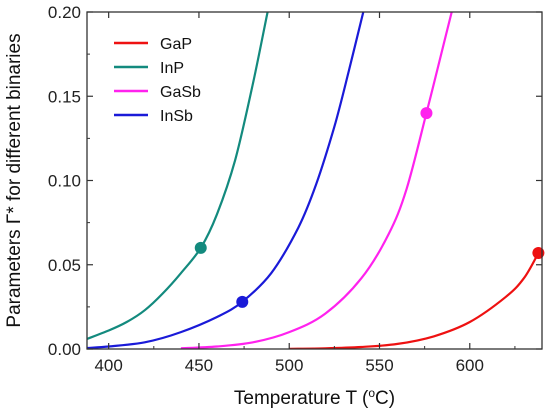 This screenshot has height=416, width=550. Describe the element at coordinates (314, 397) in the screenshot. I see `x-axis-title: Temperature T (oC)` at that location.